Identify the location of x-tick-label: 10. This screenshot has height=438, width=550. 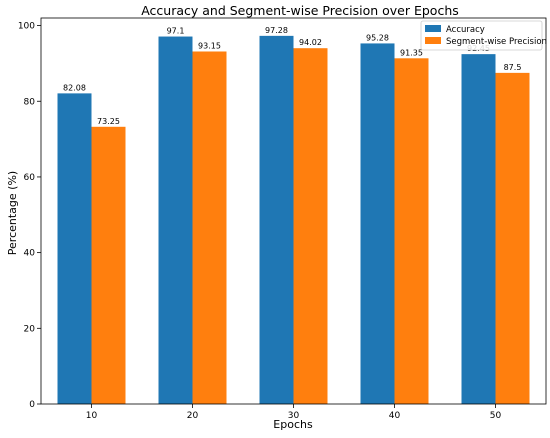
(92, 416).